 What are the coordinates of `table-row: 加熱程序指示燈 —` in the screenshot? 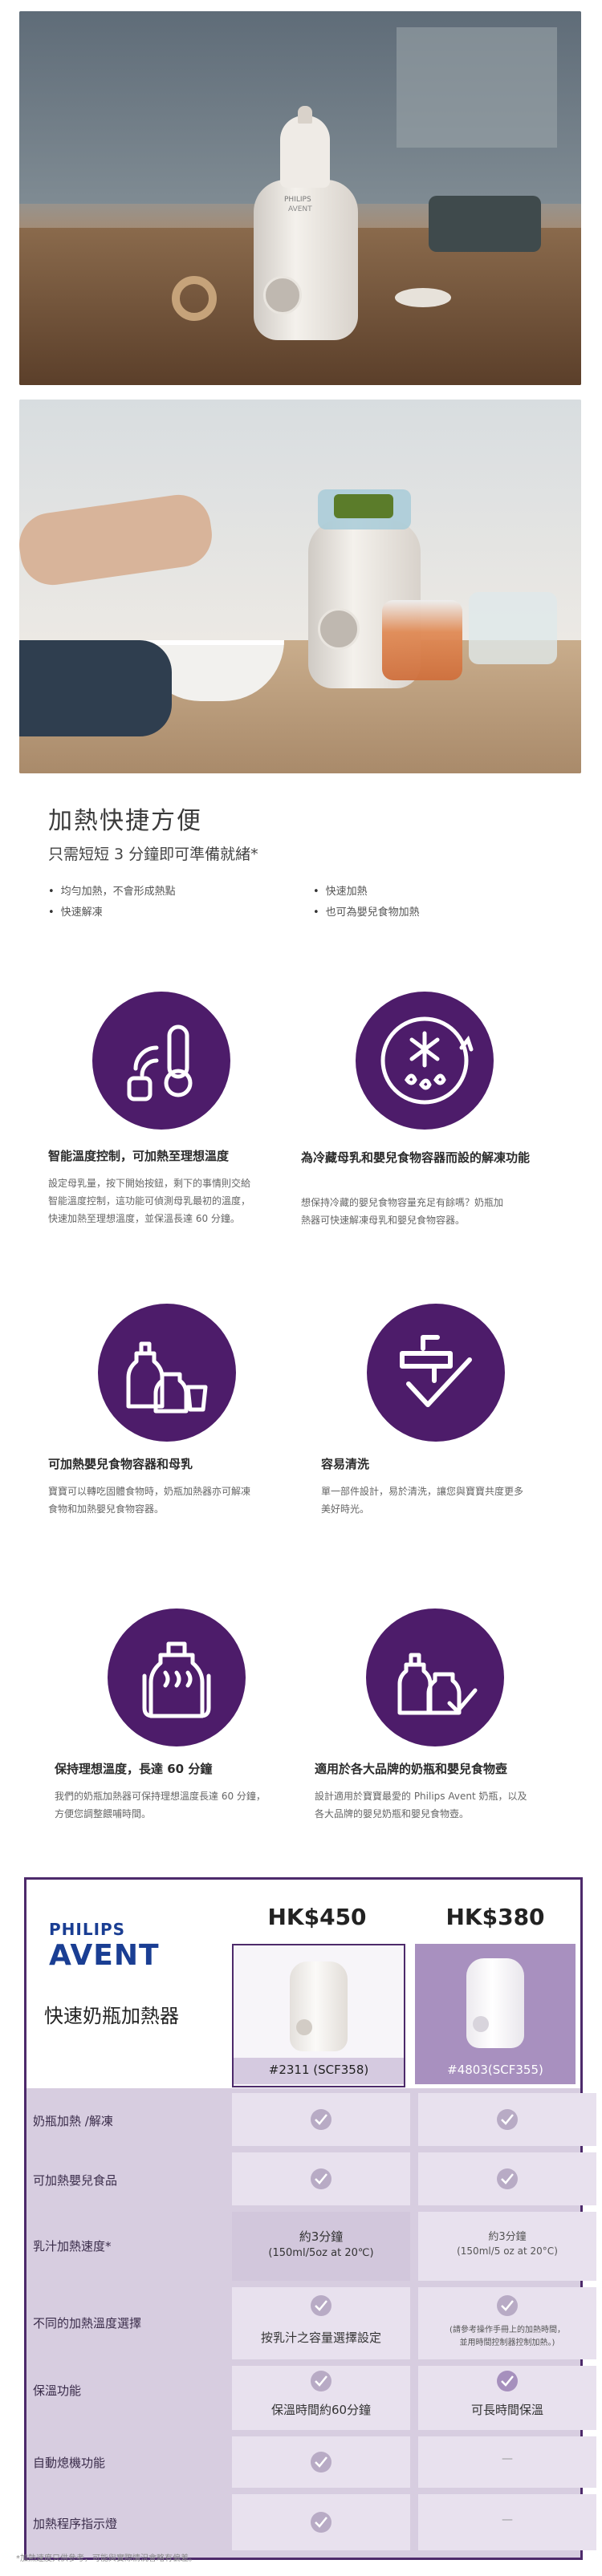 It's located at (311, 2522).